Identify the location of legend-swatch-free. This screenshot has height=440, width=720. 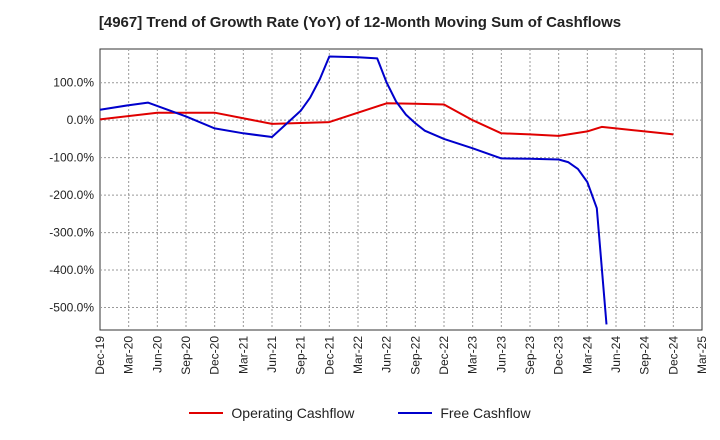
(415, 413).